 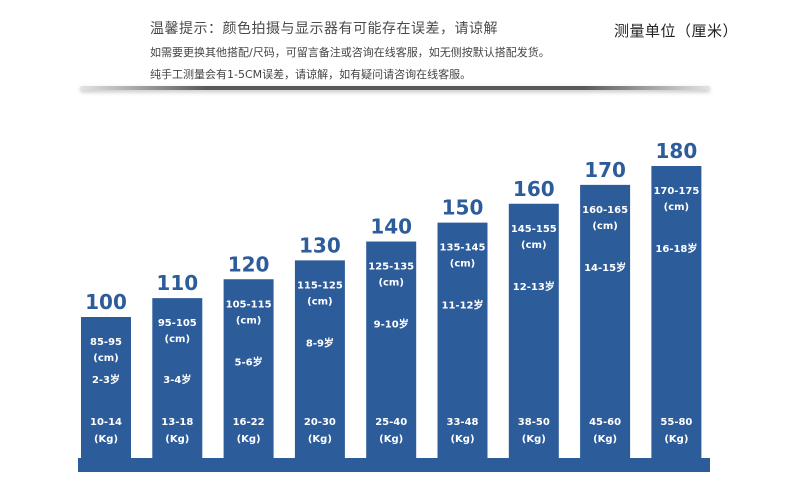 I want to click on bar-cm-range: 160-165, so click(x=605, y=210).